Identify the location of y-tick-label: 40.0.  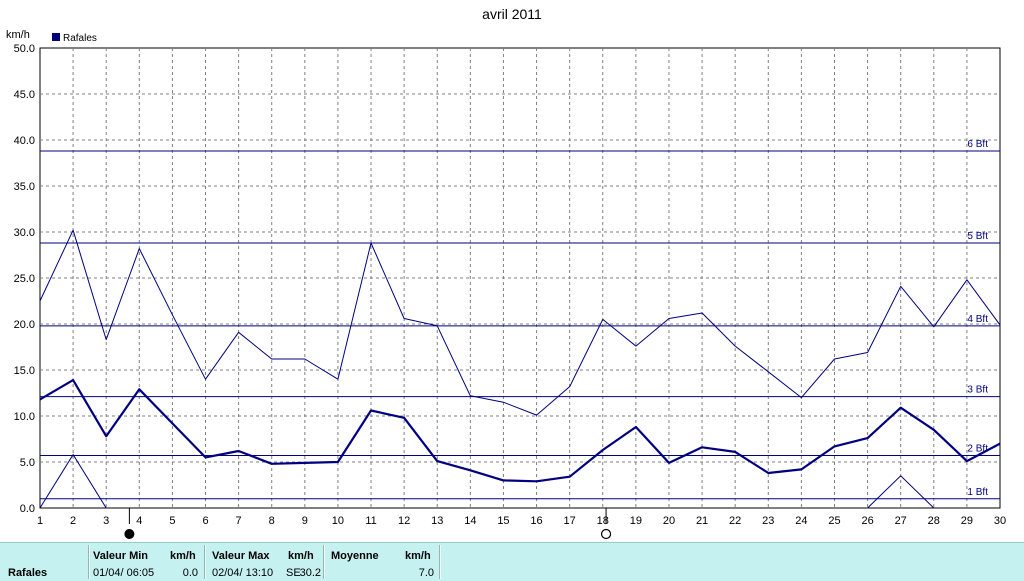
(24, 141).